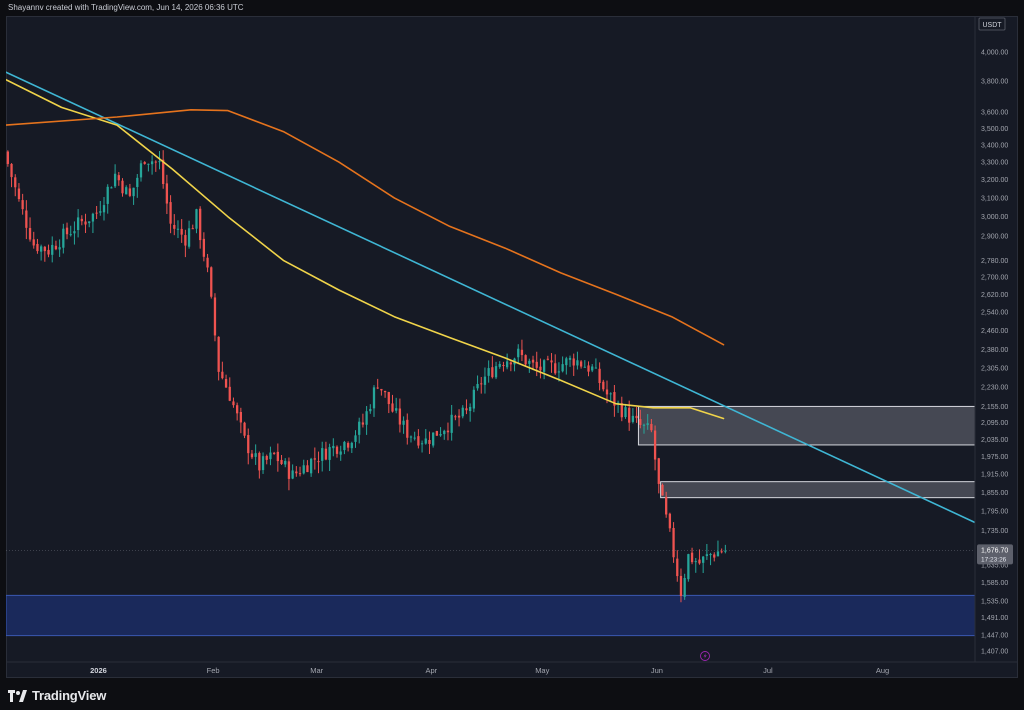 This screenshot has width=1024, height=710. I want to click on y-tick-label: 1,447.00, so click(994, 635).